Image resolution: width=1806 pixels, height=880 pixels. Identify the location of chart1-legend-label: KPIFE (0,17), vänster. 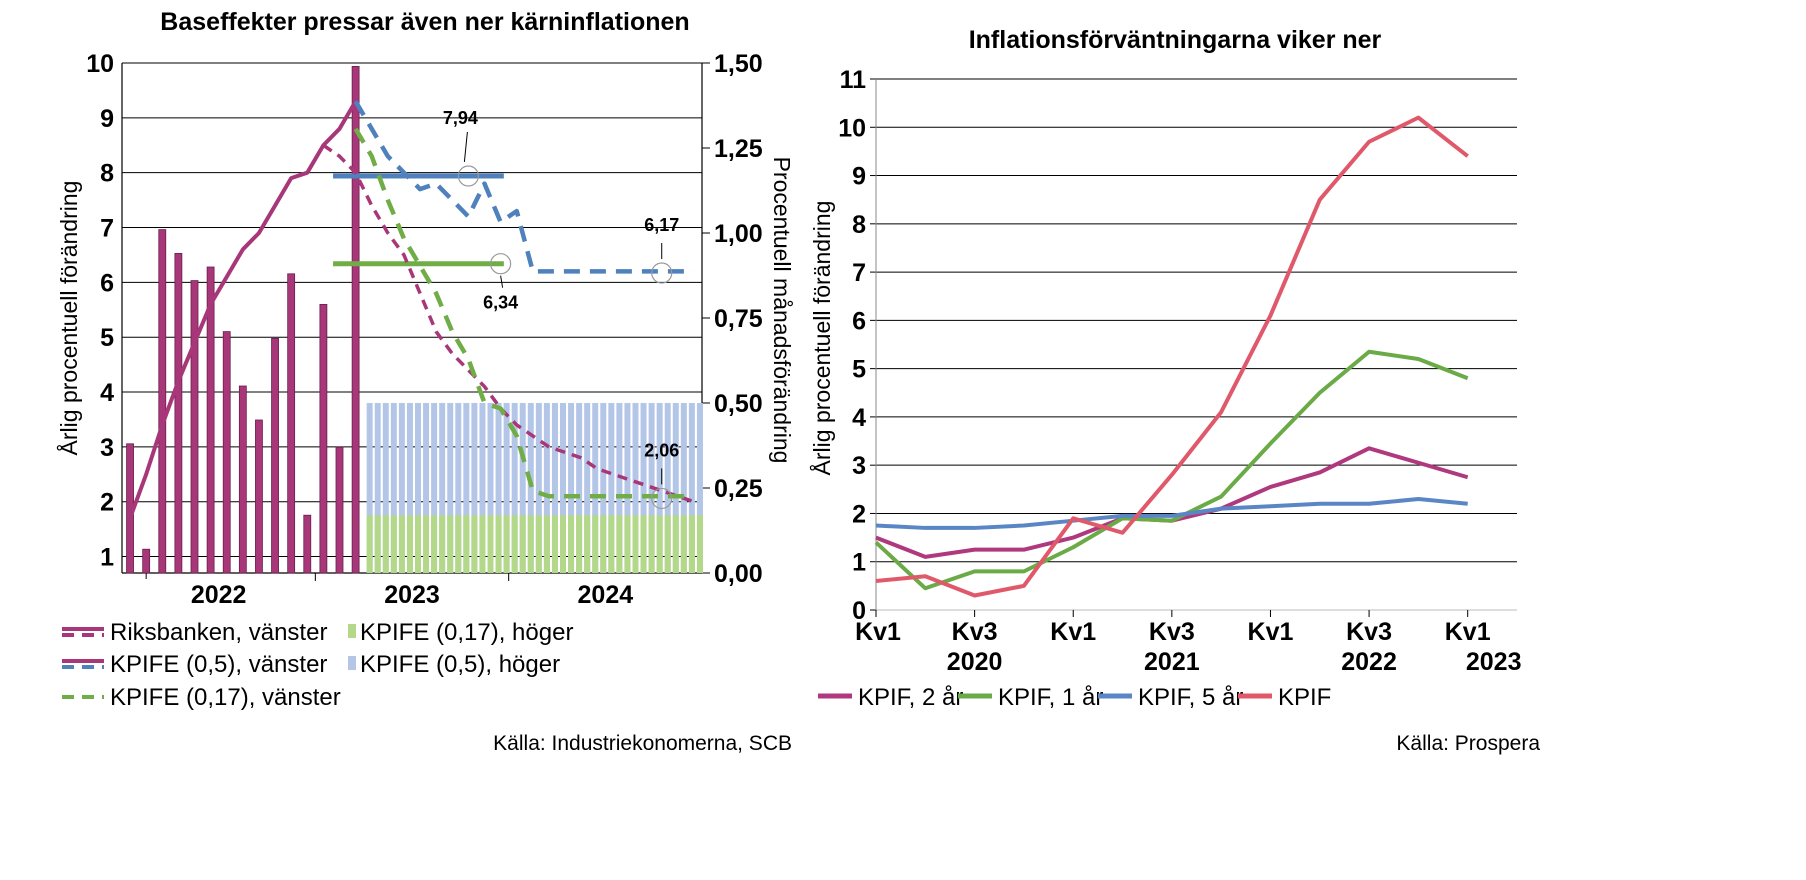
(225, 697).